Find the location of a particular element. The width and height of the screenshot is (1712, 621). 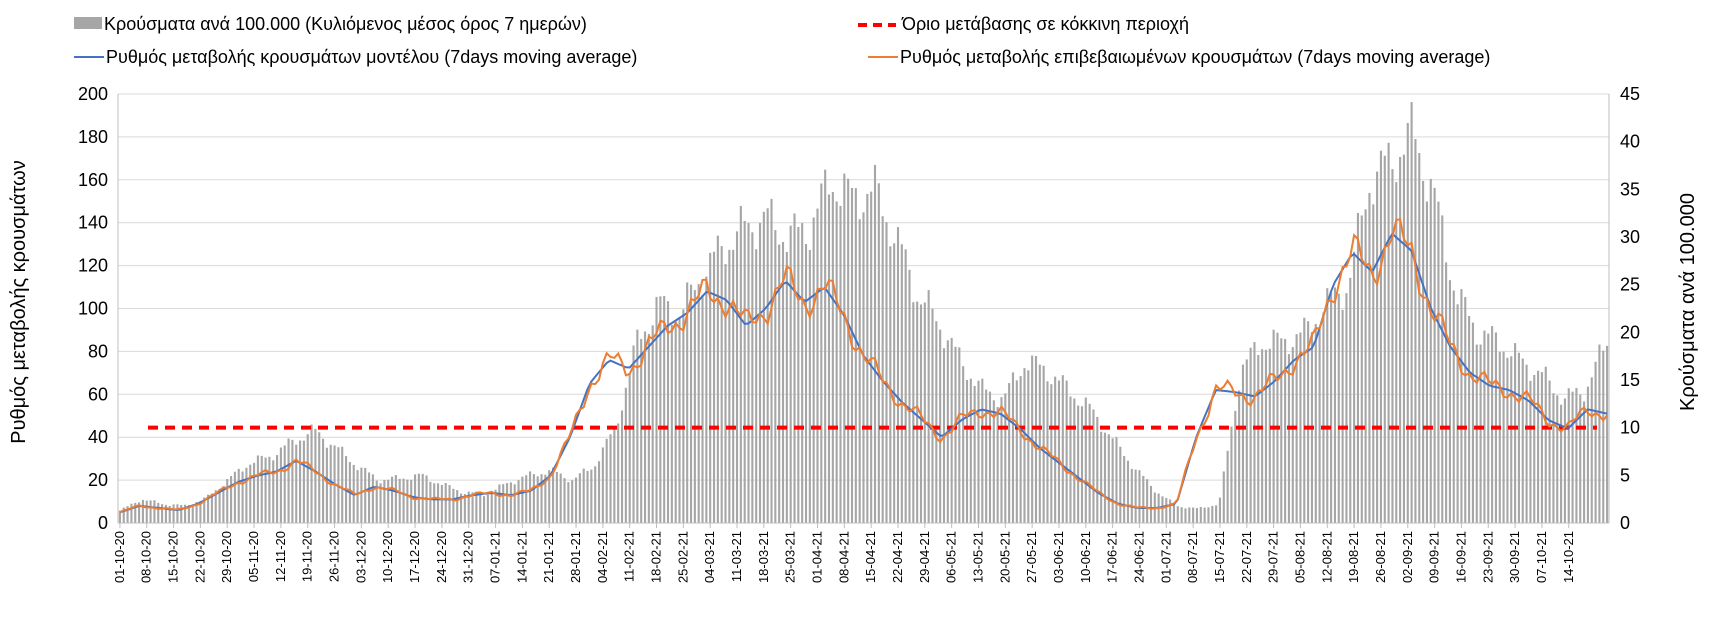

x-tick-label: 19-11-20 is located at coordinates (307, 556).